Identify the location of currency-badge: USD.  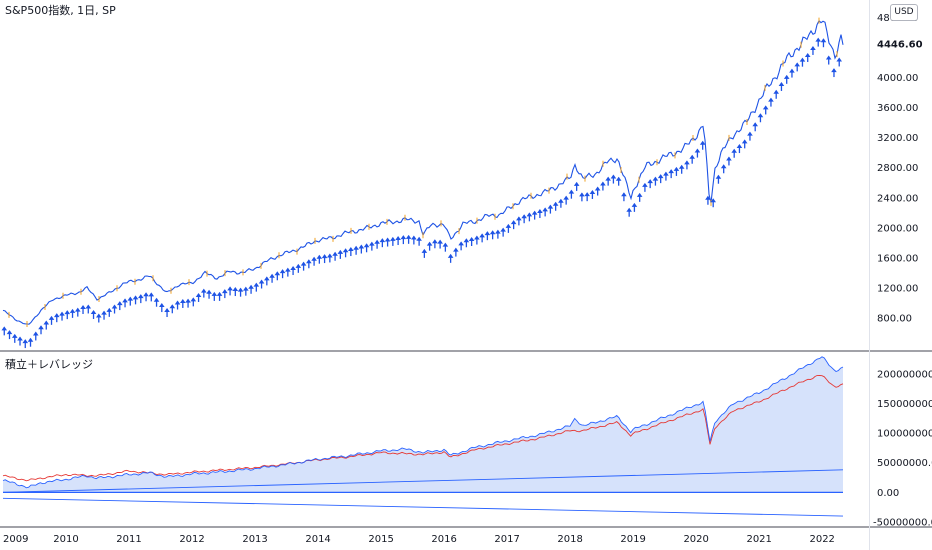
(904, 12).